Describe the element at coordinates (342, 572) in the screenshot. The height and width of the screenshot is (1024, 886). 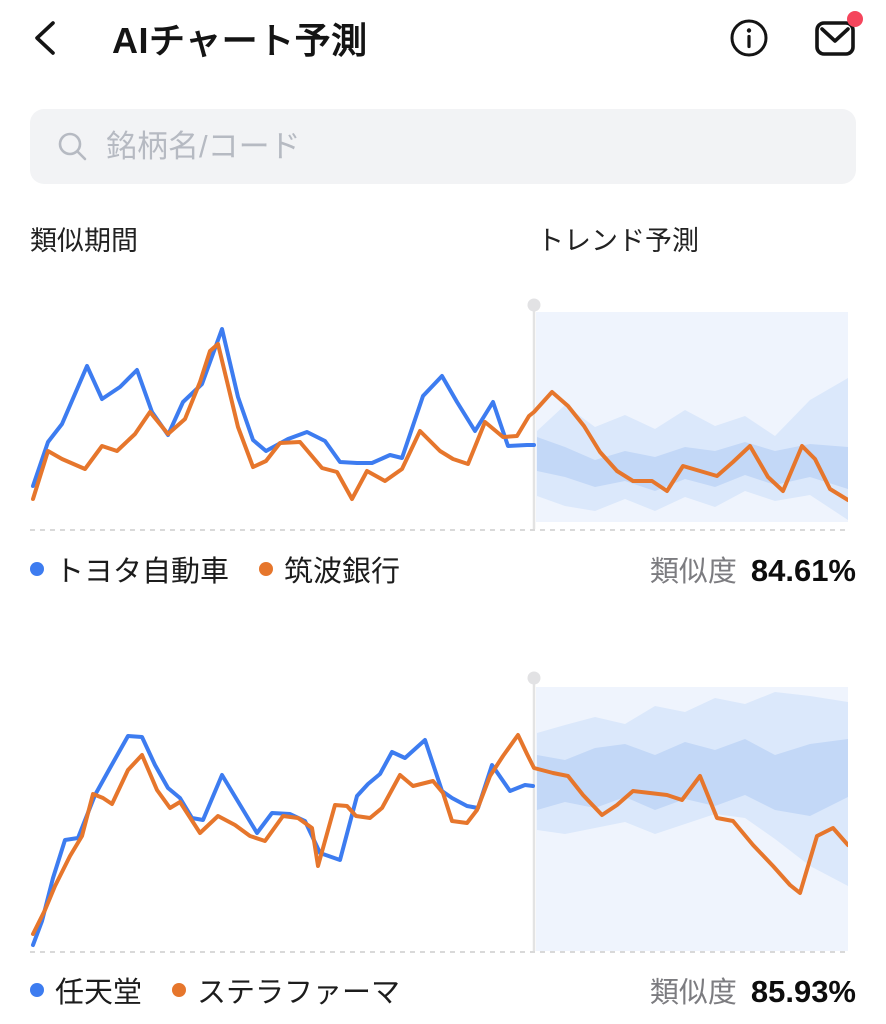
I see `legend-label: 筑波銀行` at that location.